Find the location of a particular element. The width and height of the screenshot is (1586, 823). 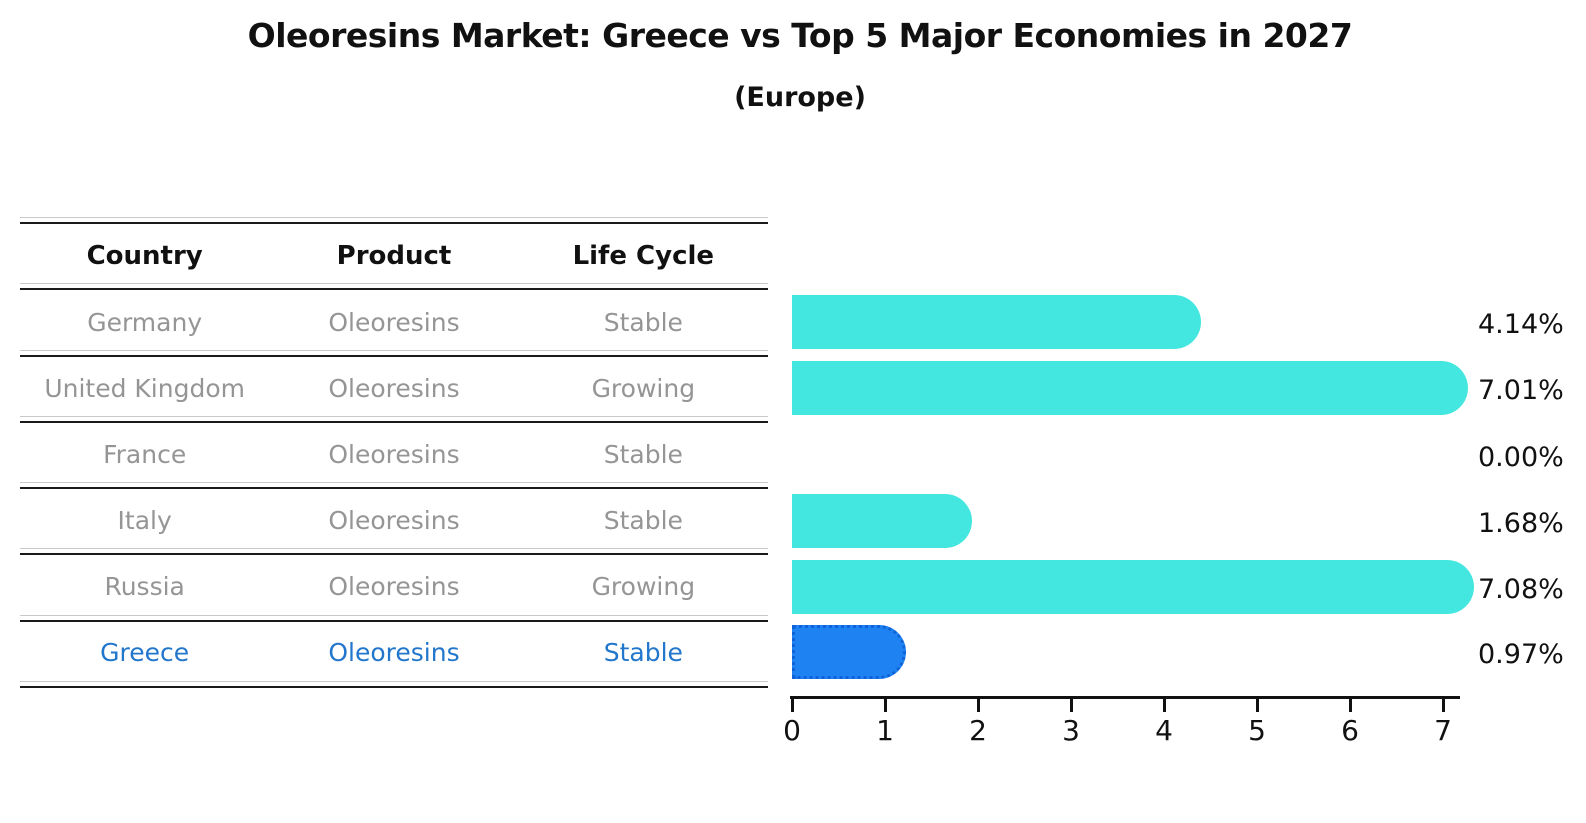

value-label-france: 0.00% is located at coordinates (1521, 457).